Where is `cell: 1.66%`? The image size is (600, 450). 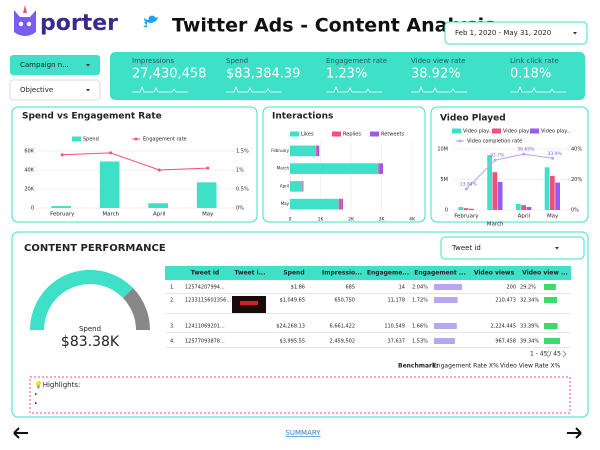
cell: 1.66% is located at coordinates (420, 327).